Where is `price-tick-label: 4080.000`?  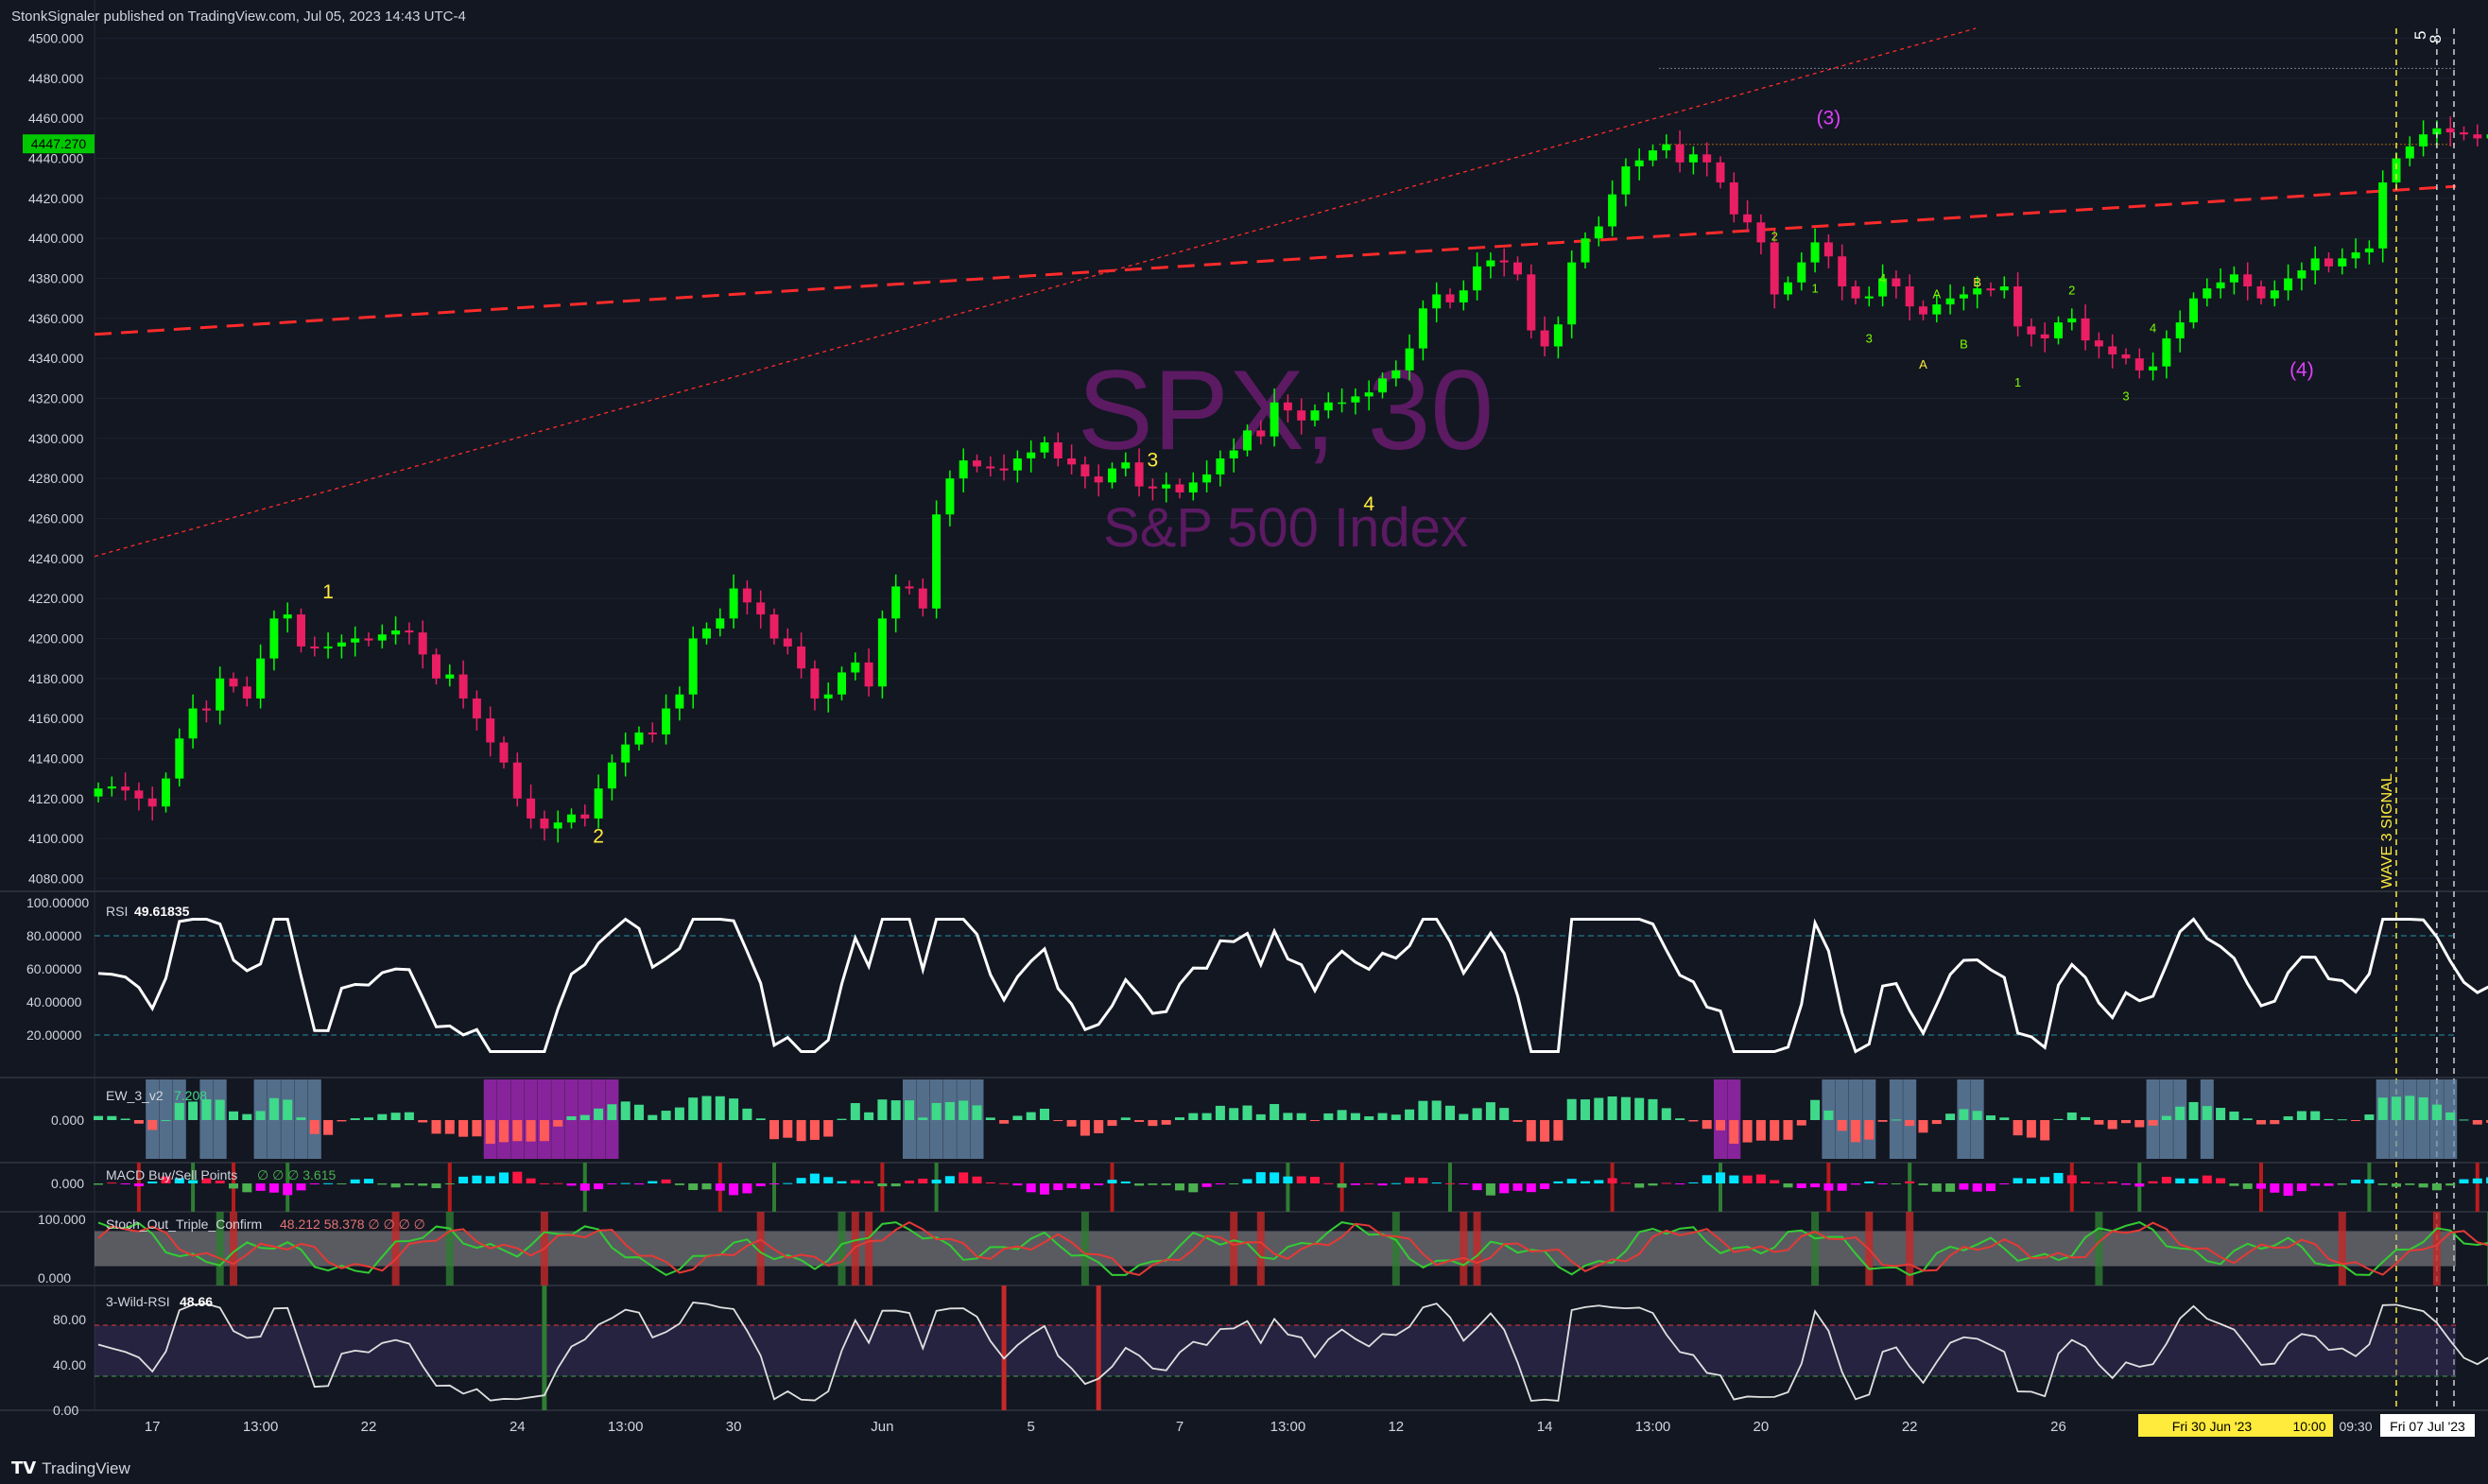 price-tick-label: 4080.000 is located at coordinates (56, 879).